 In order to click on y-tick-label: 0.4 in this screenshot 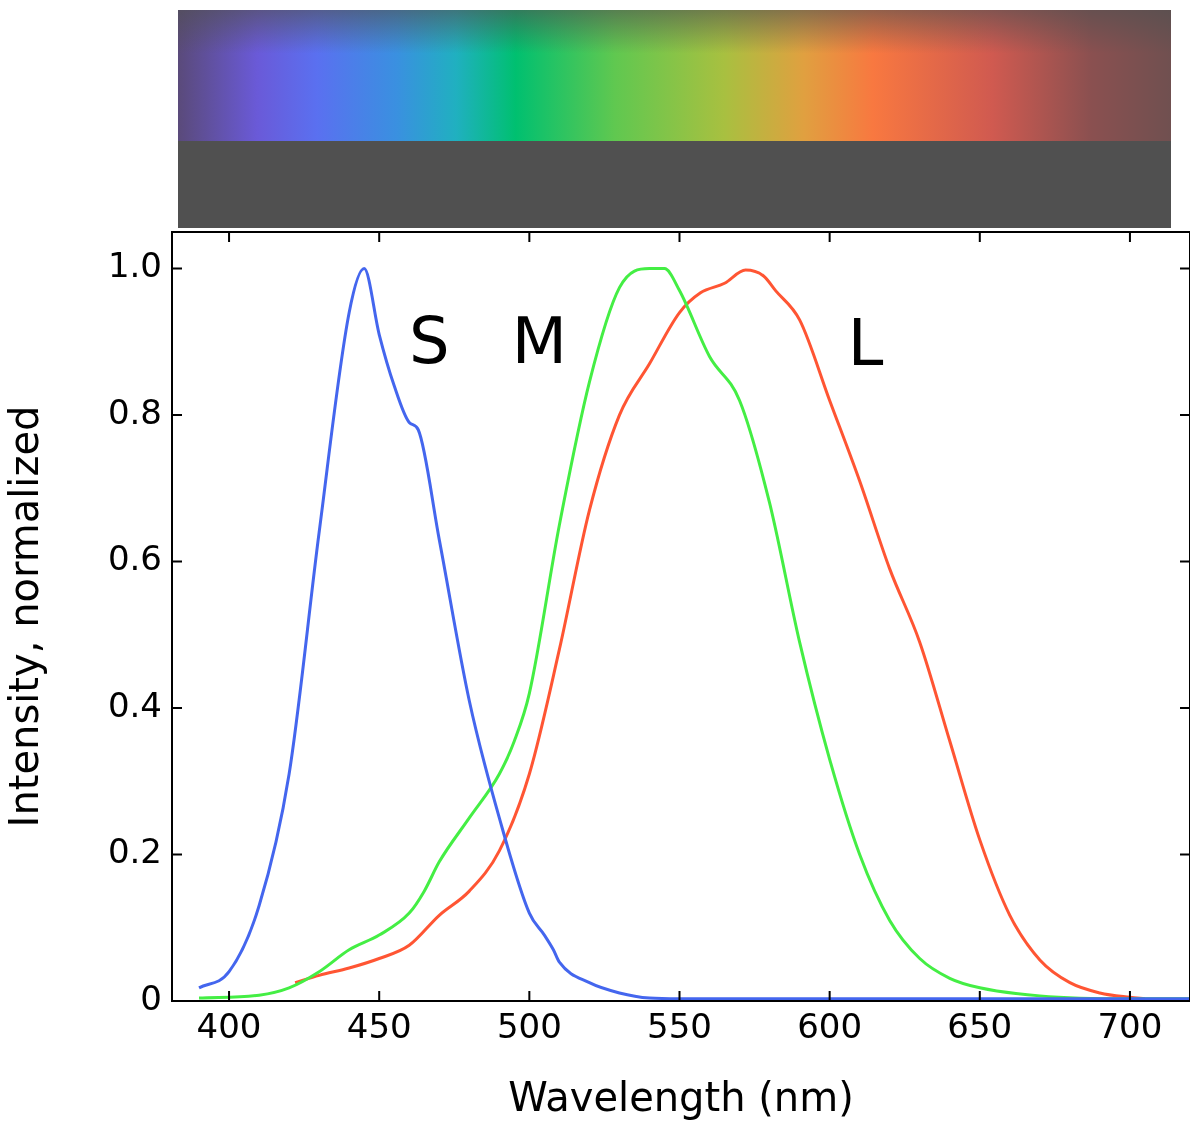, I will do `click(134, 704)`.